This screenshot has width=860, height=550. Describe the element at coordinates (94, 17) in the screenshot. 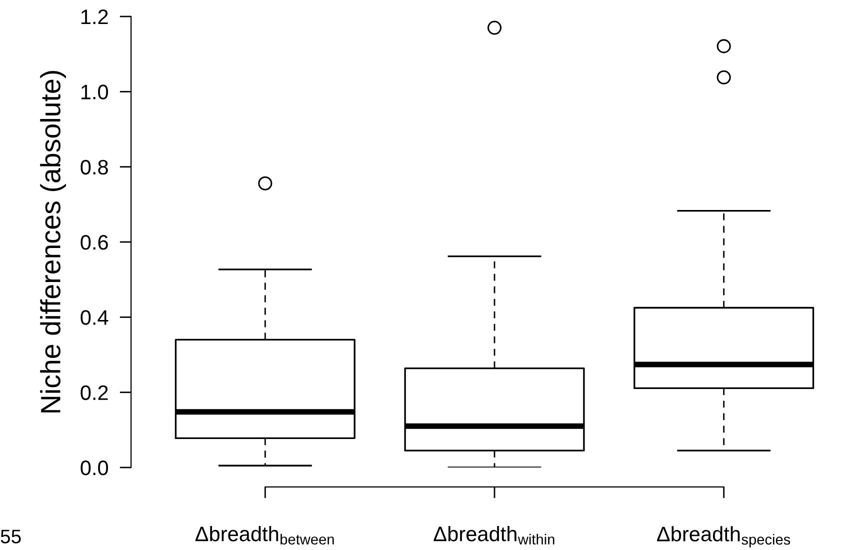

I see `y-tick-label: 1.2` at that location.